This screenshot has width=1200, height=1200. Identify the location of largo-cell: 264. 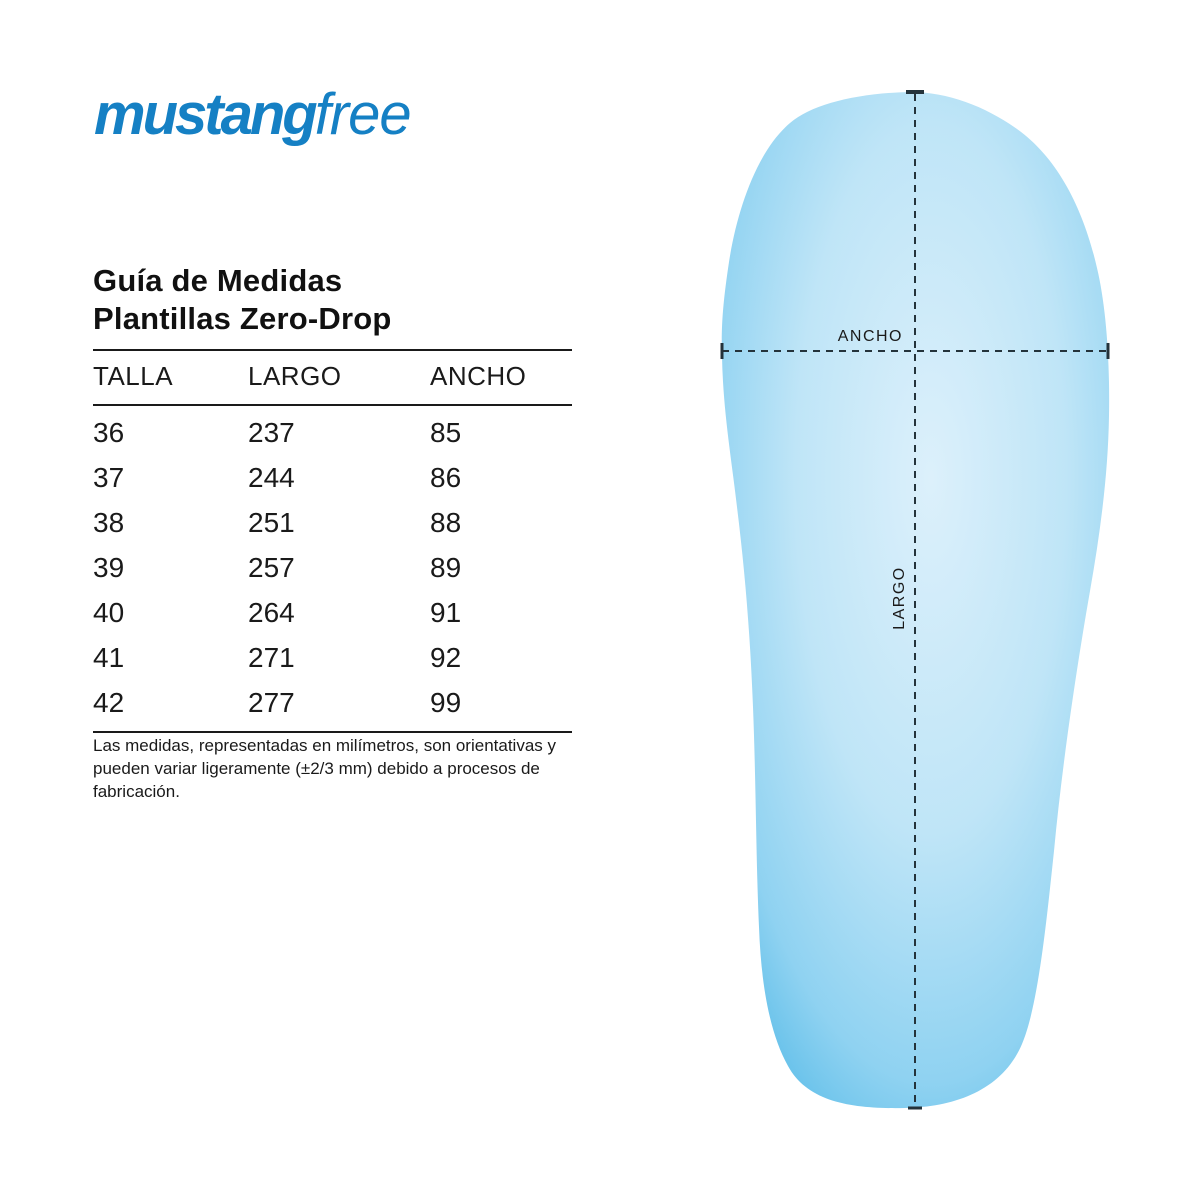
(271, 612).